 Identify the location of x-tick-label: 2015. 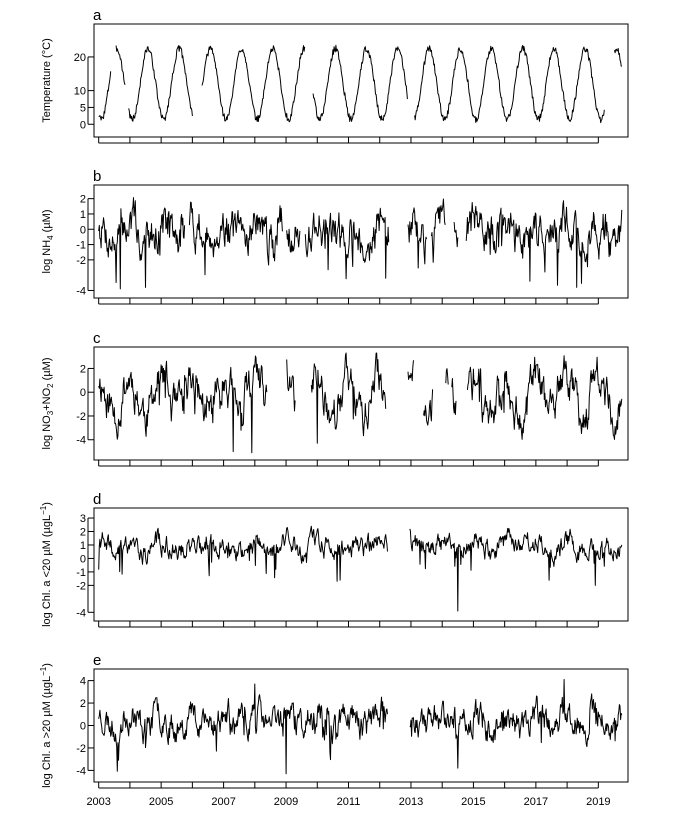
(473, 802).